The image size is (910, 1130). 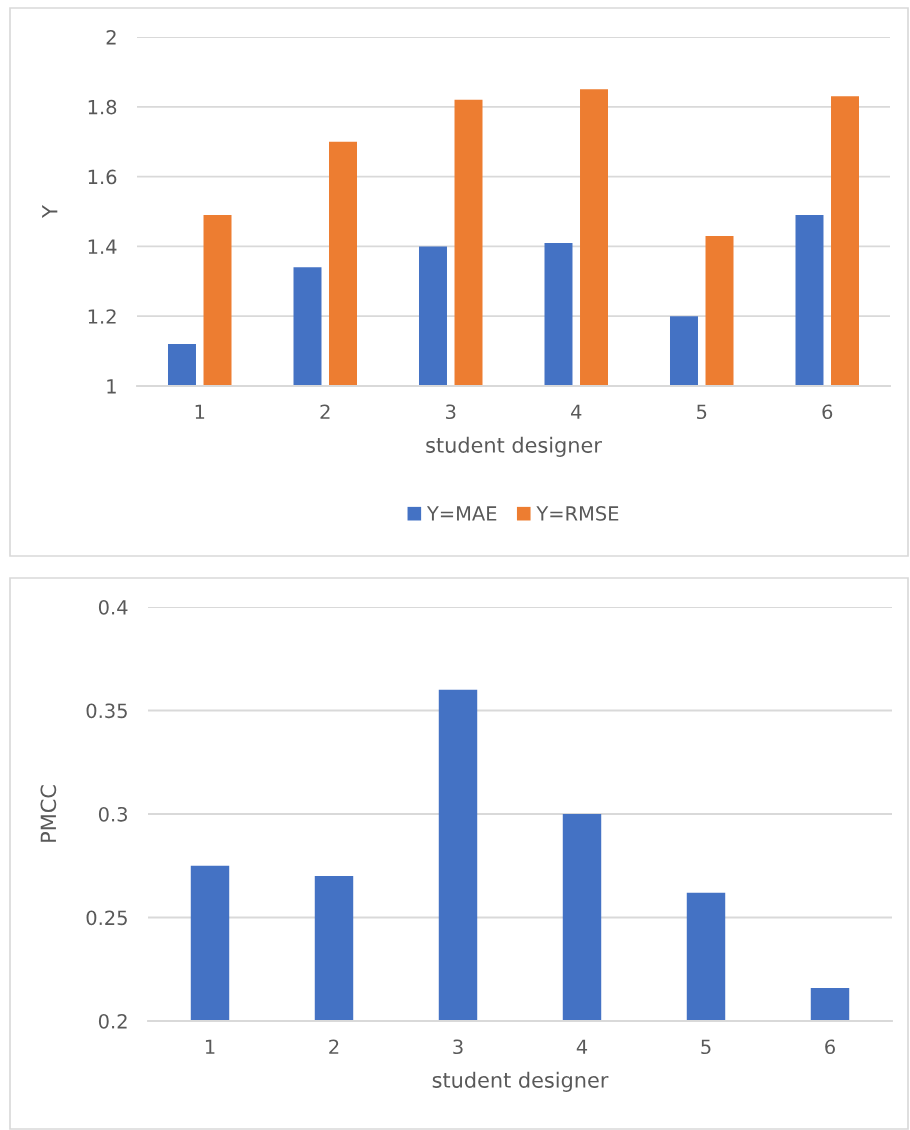 I want to click on y-axis-title: PMCC, so click(x=48, y=813).